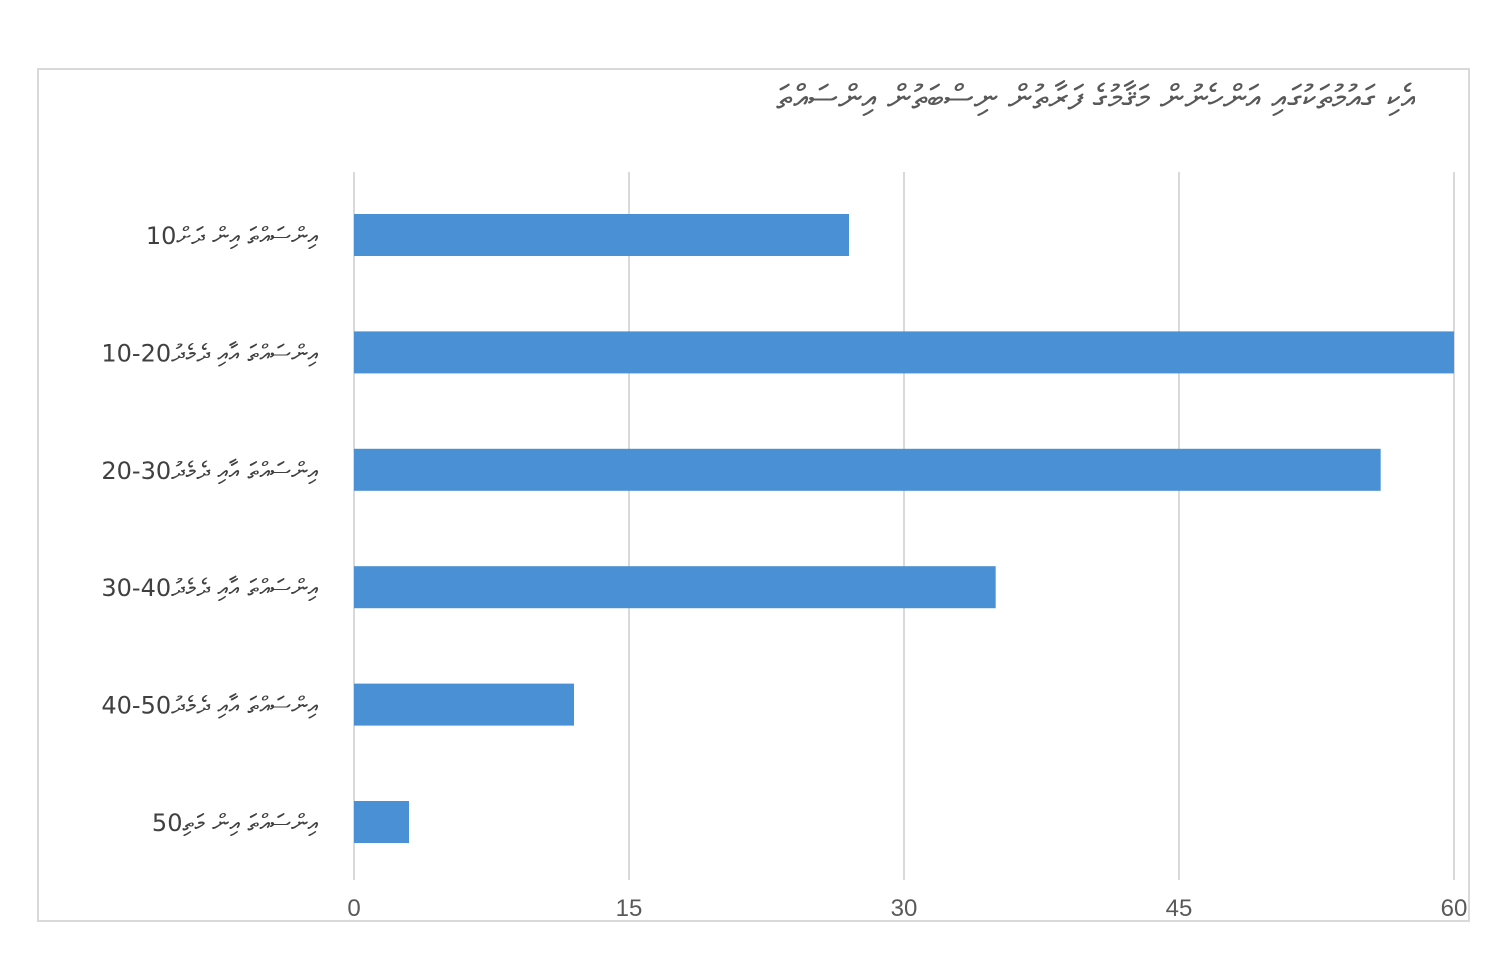 This screenshot has height=968, width=1500. Describe the element at coordinates (209, 353) in the screenshot. I see `category-label: 10-20އިންސައްތަ އާއި ދެމެދު` at that location.